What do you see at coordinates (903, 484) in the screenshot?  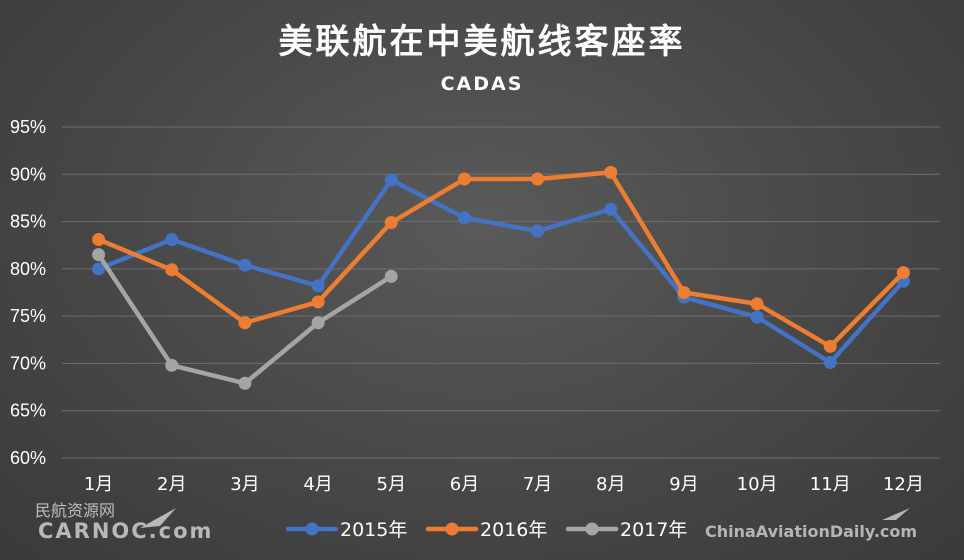 I see `x-tick-label: 12月` at bounding box center [903, 484].